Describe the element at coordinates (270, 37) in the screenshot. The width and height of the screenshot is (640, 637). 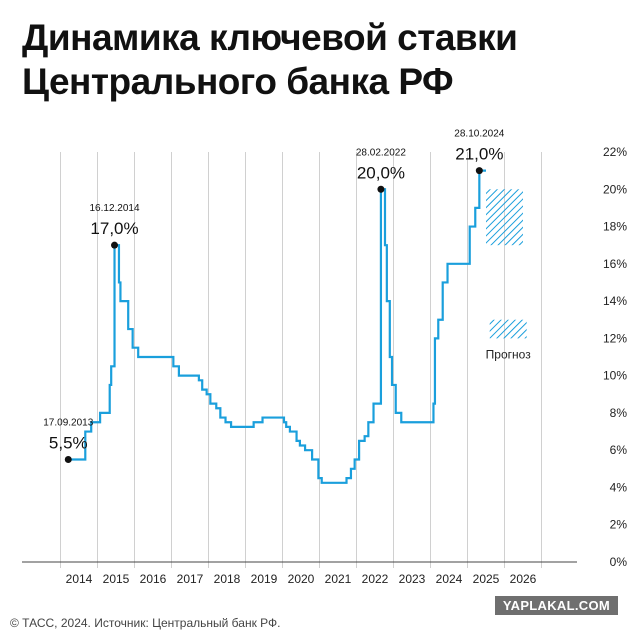
I see `title-line-1: Динамика ключевой ставки` at that location.